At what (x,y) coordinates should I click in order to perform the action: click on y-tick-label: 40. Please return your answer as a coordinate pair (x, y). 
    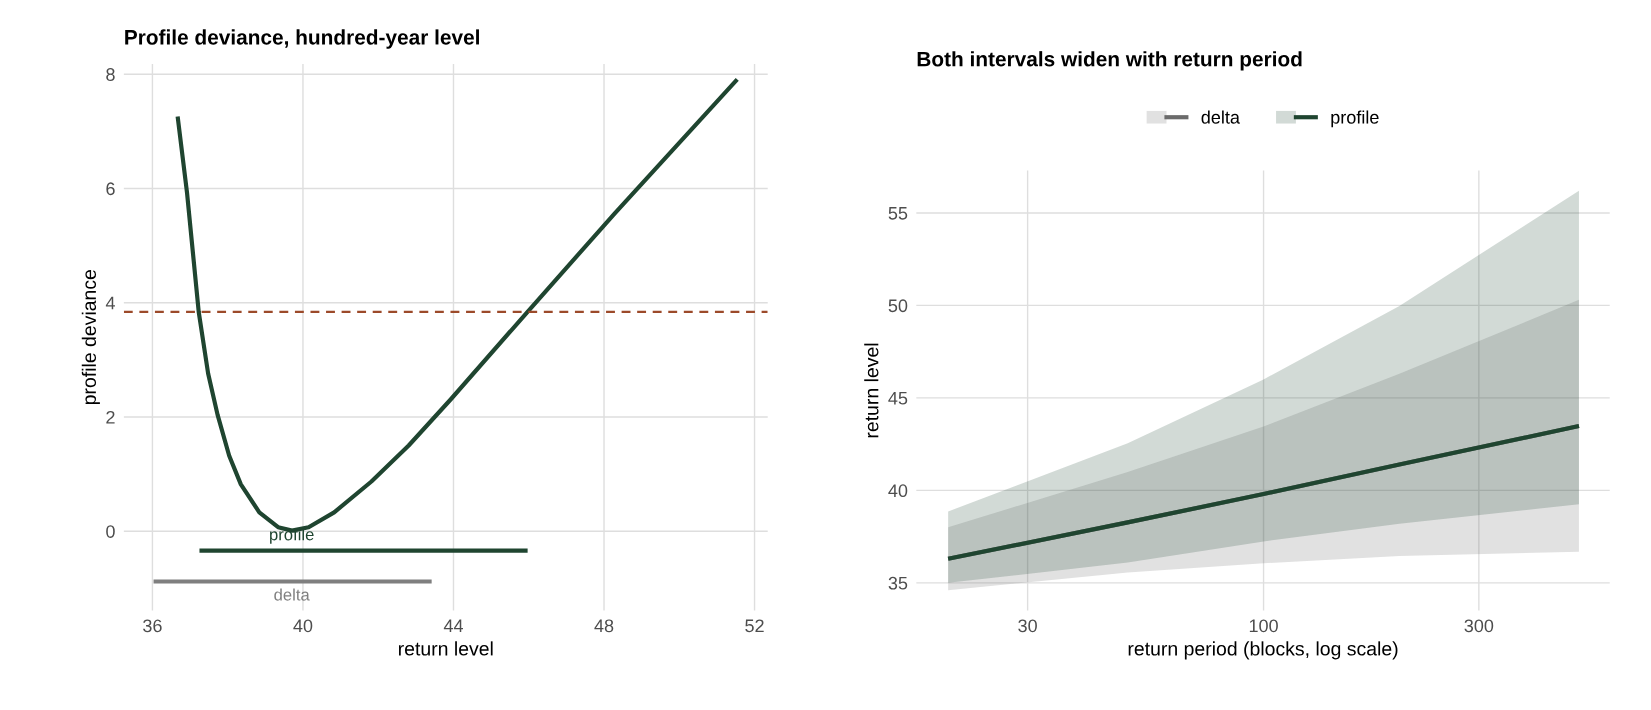
    Looking at the image, I should click on (898, 491).